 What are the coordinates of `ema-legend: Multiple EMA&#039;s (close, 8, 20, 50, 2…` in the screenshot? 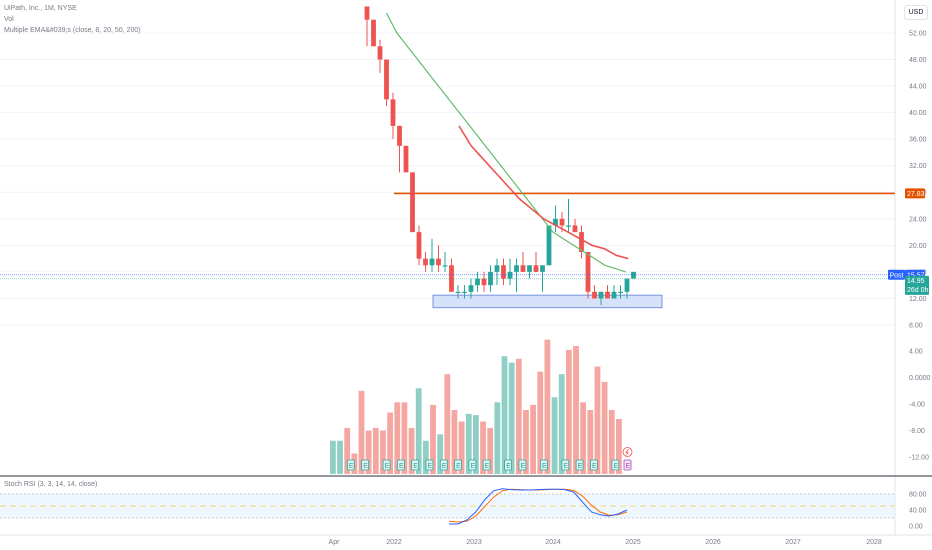 It's located at (72, 30).